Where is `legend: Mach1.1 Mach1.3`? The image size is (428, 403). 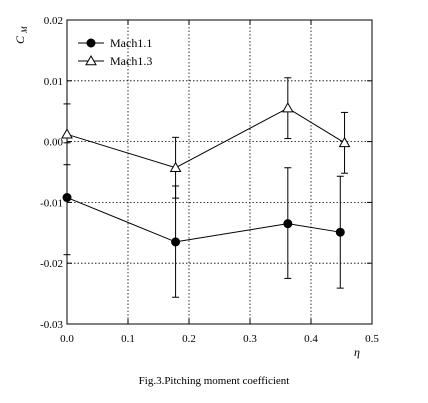
legend: Mach1.1 Mach1.3 is located at coordinates (115, 52).